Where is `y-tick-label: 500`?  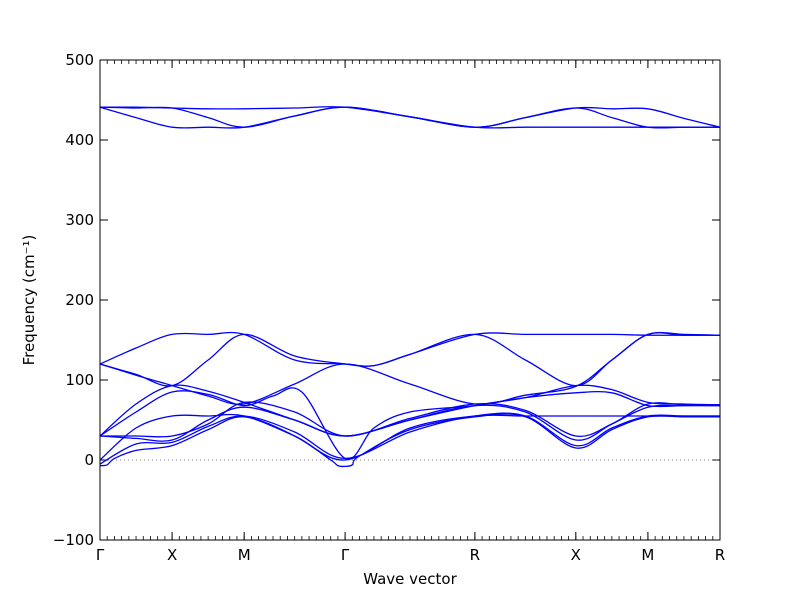 y-tick-label: 500 is located at coordinates (79, 60).